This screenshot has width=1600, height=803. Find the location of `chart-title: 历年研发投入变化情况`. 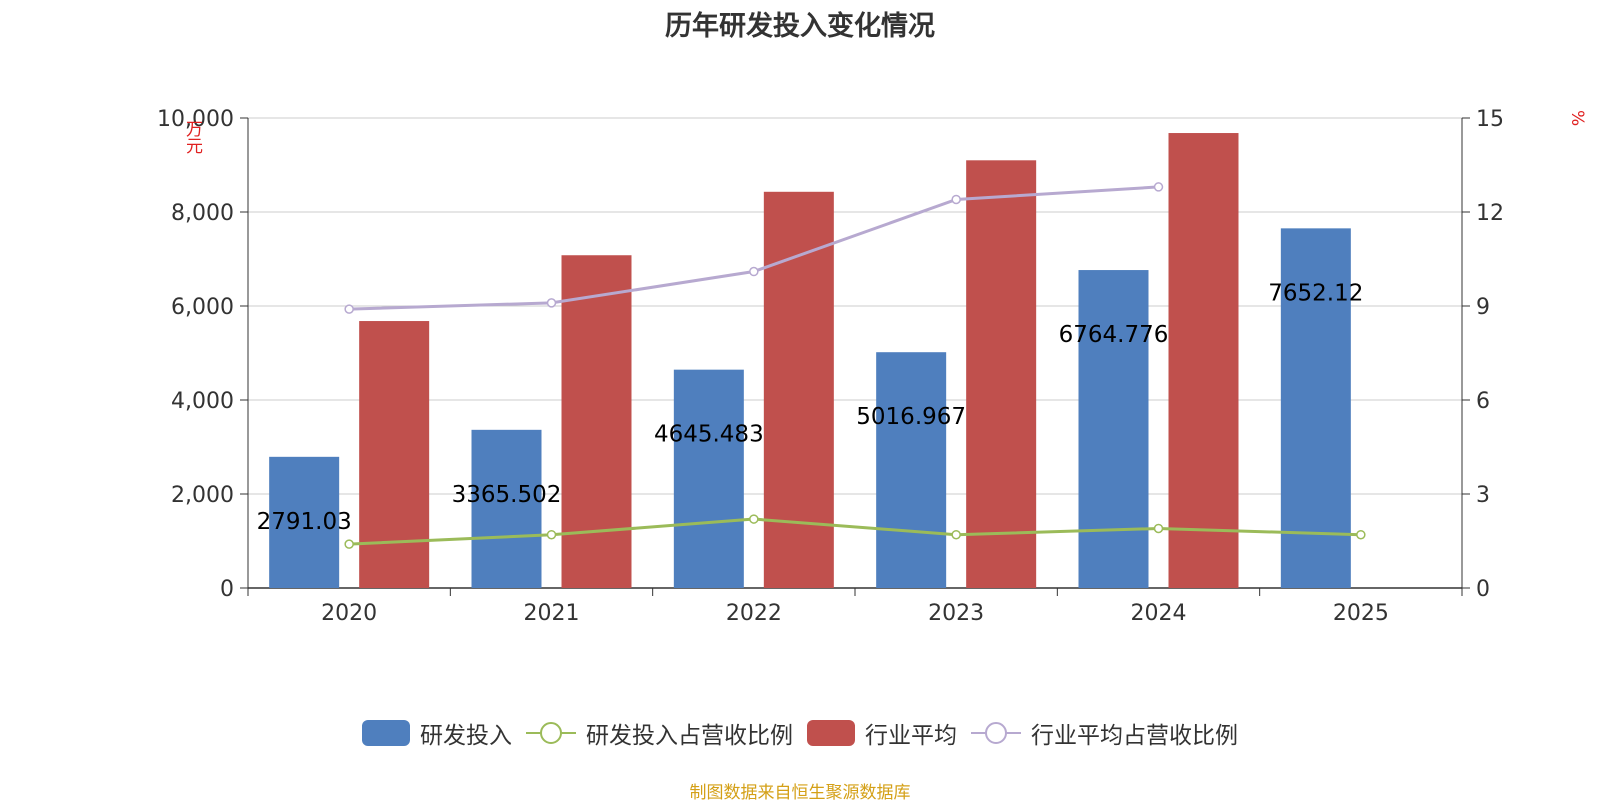

chart-title: 历年研发投入变化情况 is located at coordinates (800, 26).